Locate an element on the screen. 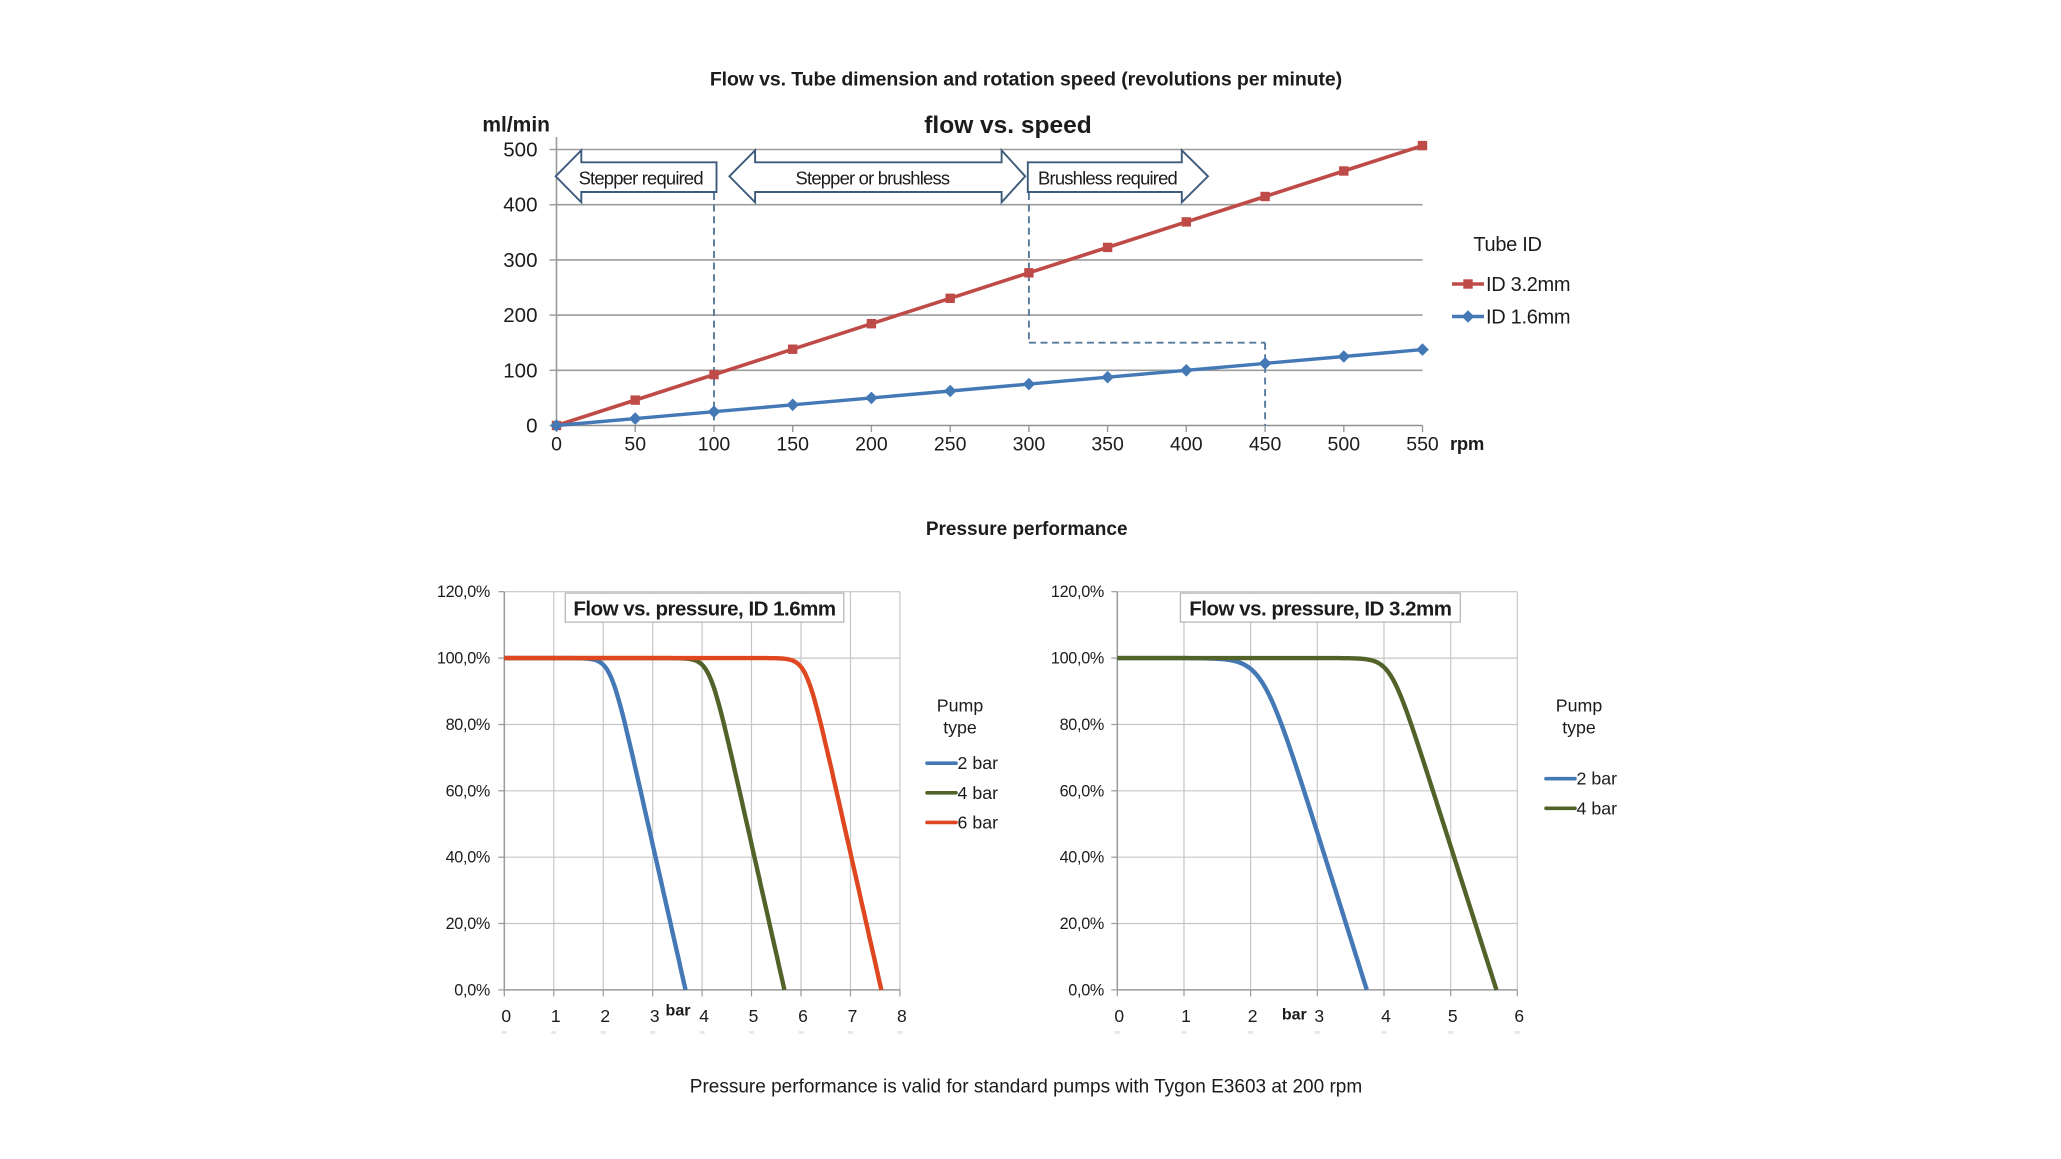 The width and height of the screenshot is (2061, 1159). svg-text: Stepper or brushless is located at coordinates (873, 177).